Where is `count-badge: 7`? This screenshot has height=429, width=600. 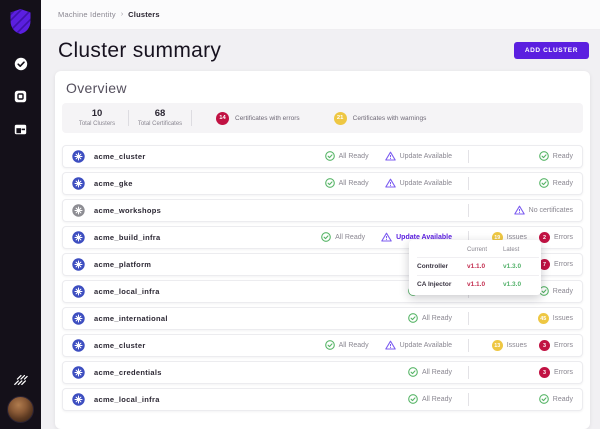 count-badge: 7 is located at coordinates (544, 264).